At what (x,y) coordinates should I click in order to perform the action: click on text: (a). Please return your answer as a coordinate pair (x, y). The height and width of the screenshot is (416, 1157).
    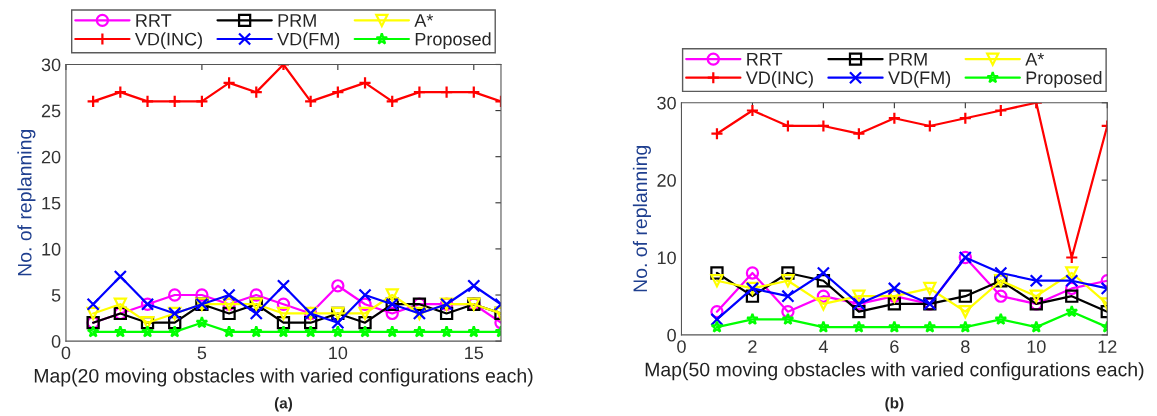
    Looking at the image, I should click on (283, 404).